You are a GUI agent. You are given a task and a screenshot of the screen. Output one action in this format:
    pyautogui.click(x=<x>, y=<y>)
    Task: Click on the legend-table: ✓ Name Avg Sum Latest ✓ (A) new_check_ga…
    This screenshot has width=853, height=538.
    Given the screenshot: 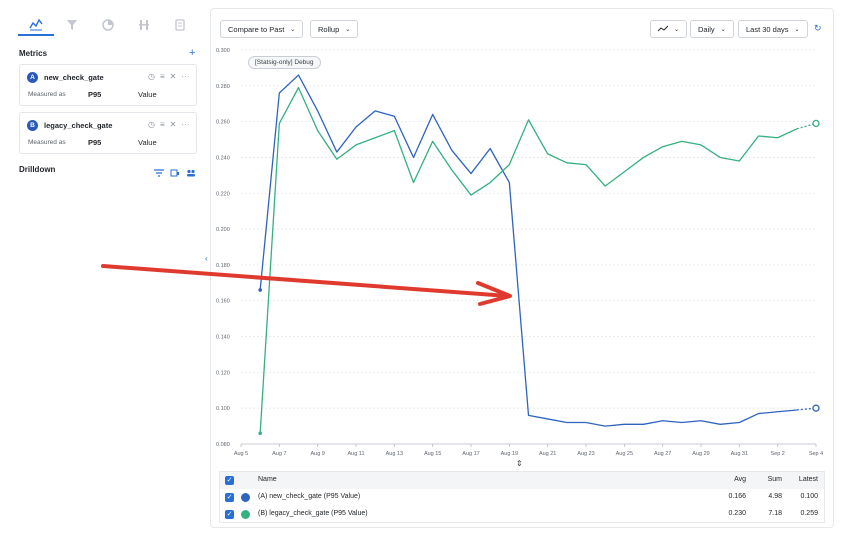 What is the action you would take?
    pyautogui.click(x=522, y=497)
    